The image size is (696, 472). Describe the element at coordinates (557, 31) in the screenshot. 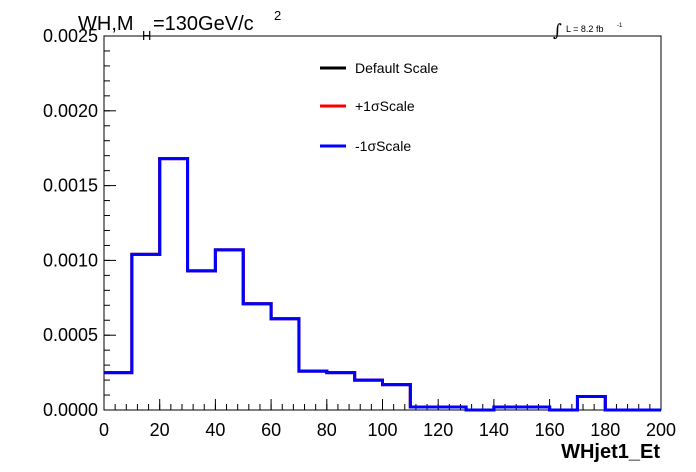

I see `luminosity-integral: ∫` at that location.